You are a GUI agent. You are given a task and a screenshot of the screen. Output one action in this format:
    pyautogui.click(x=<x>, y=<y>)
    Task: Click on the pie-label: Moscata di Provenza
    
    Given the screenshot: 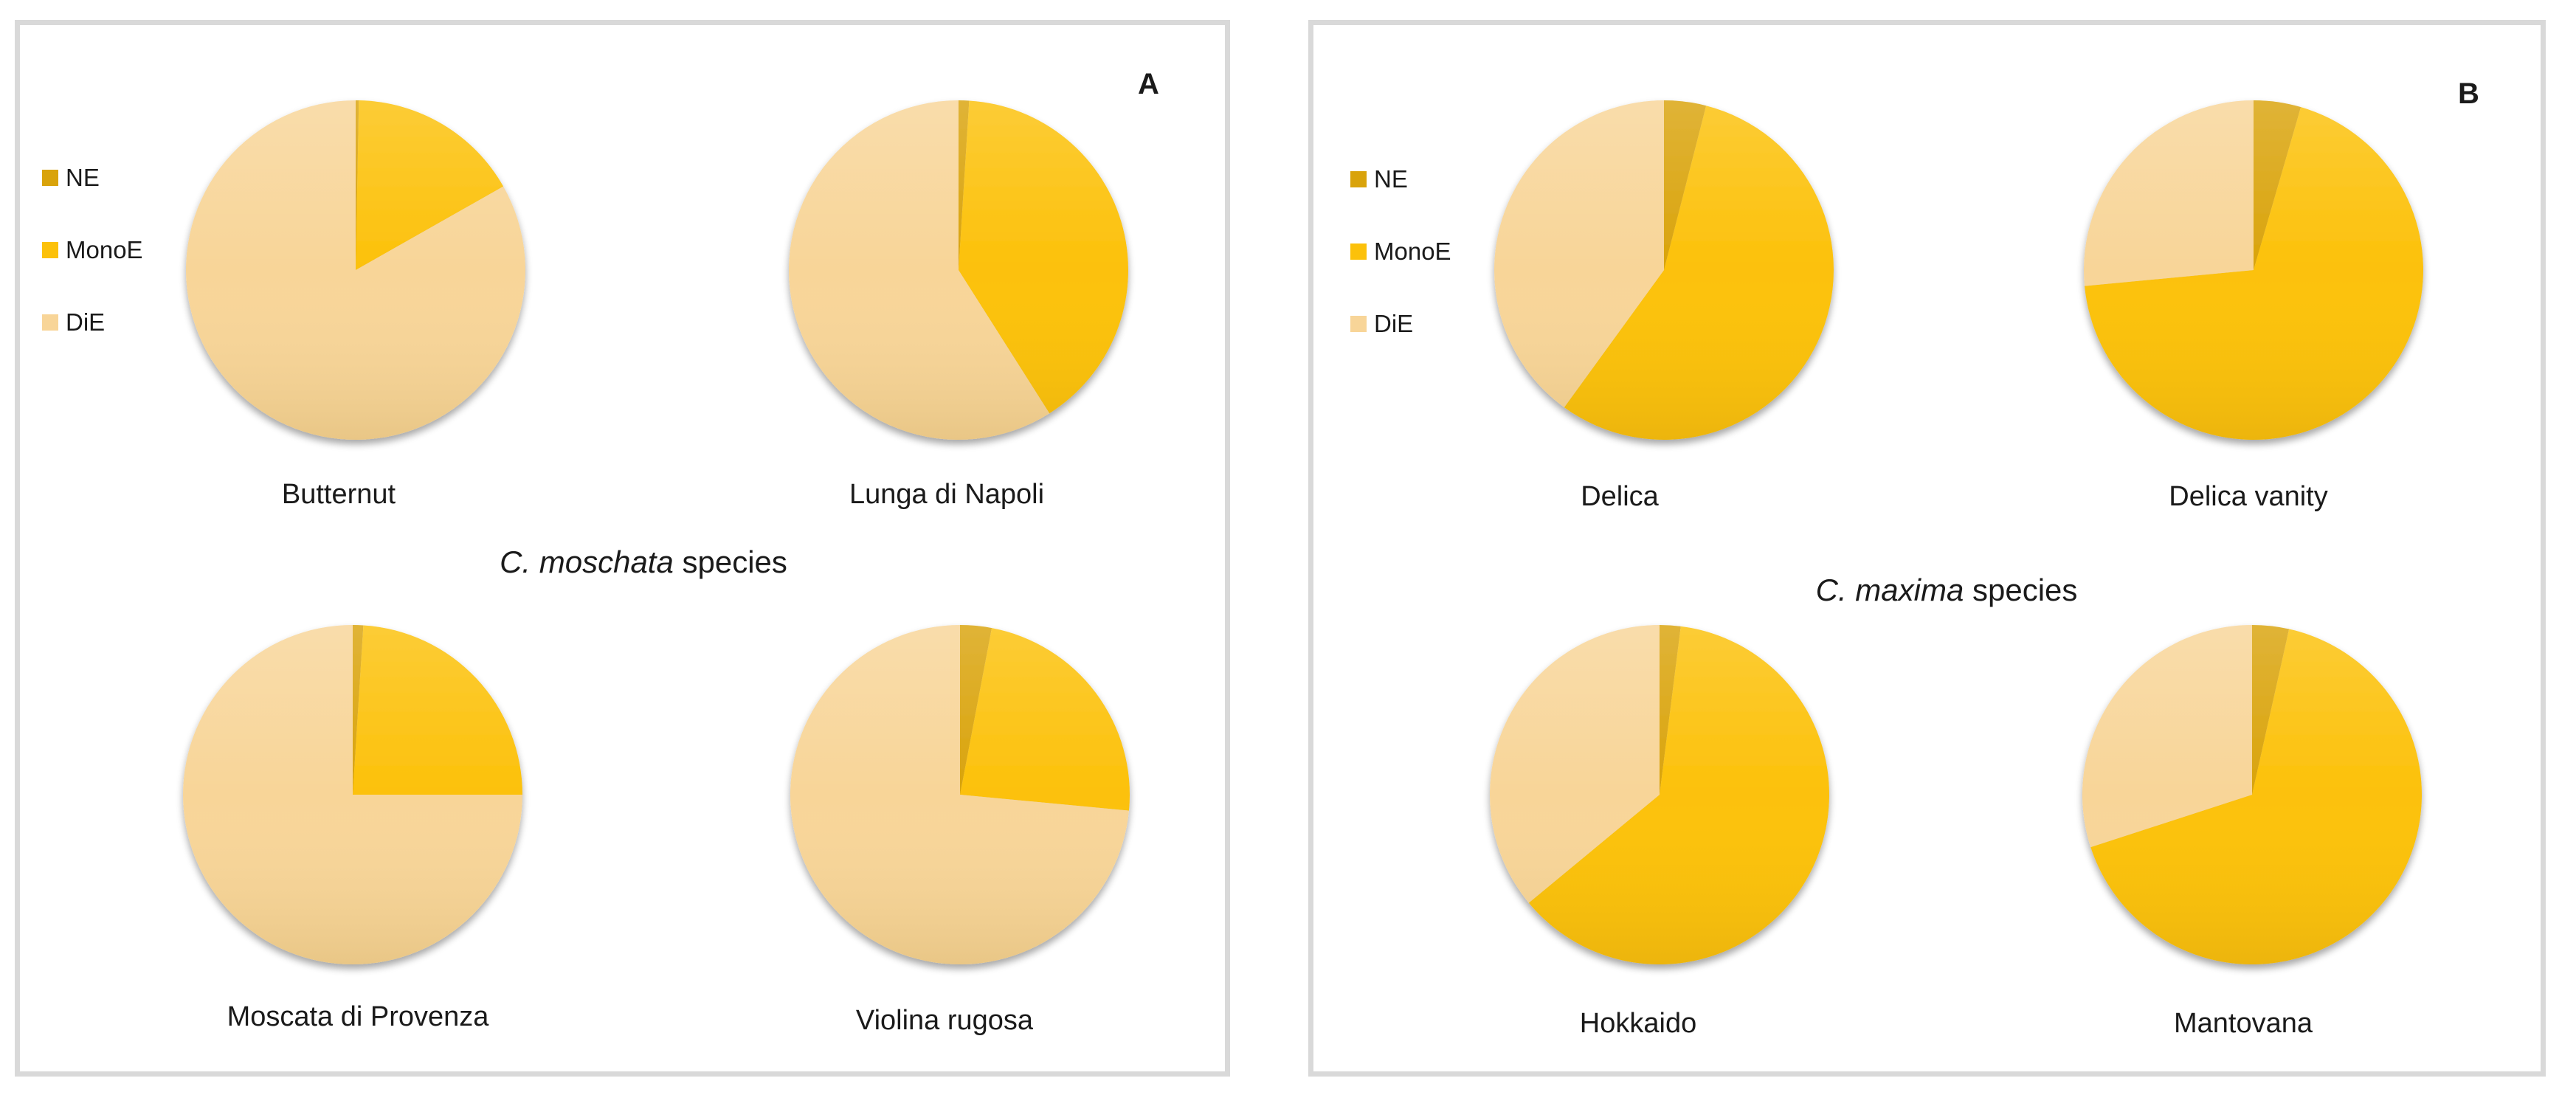 What is the action you would take?
    pyautogui.click(x=358, y=1016)
    